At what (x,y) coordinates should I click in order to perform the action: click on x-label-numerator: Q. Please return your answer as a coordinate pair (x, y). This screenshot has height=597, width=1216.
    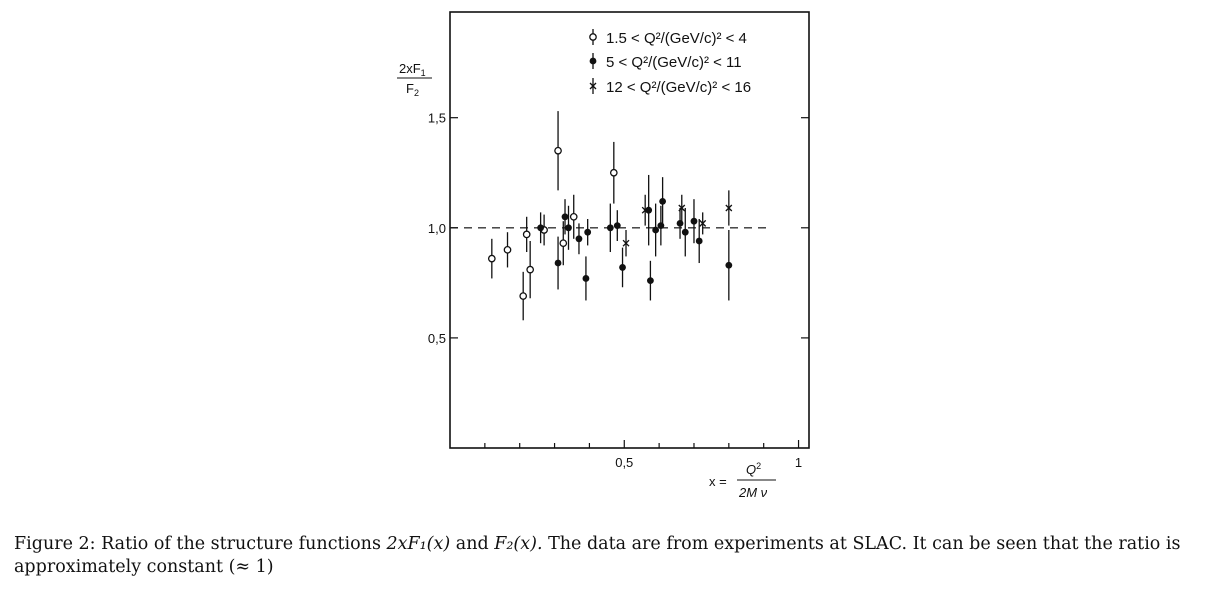
    Looking at the image, I should click on (751, 469).